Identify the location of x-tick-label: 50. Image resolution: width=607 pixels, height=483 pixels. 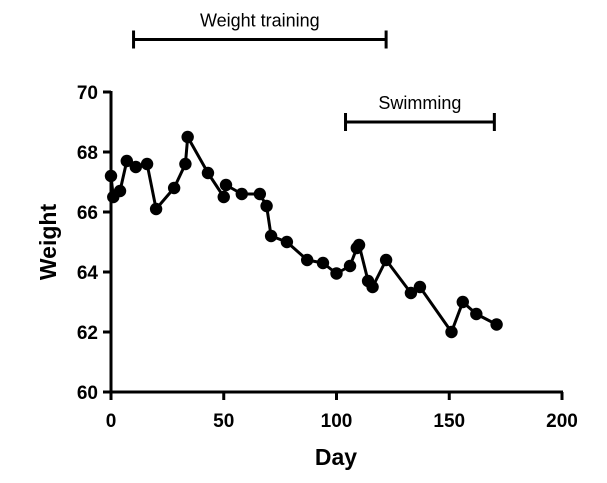
(223, 421).